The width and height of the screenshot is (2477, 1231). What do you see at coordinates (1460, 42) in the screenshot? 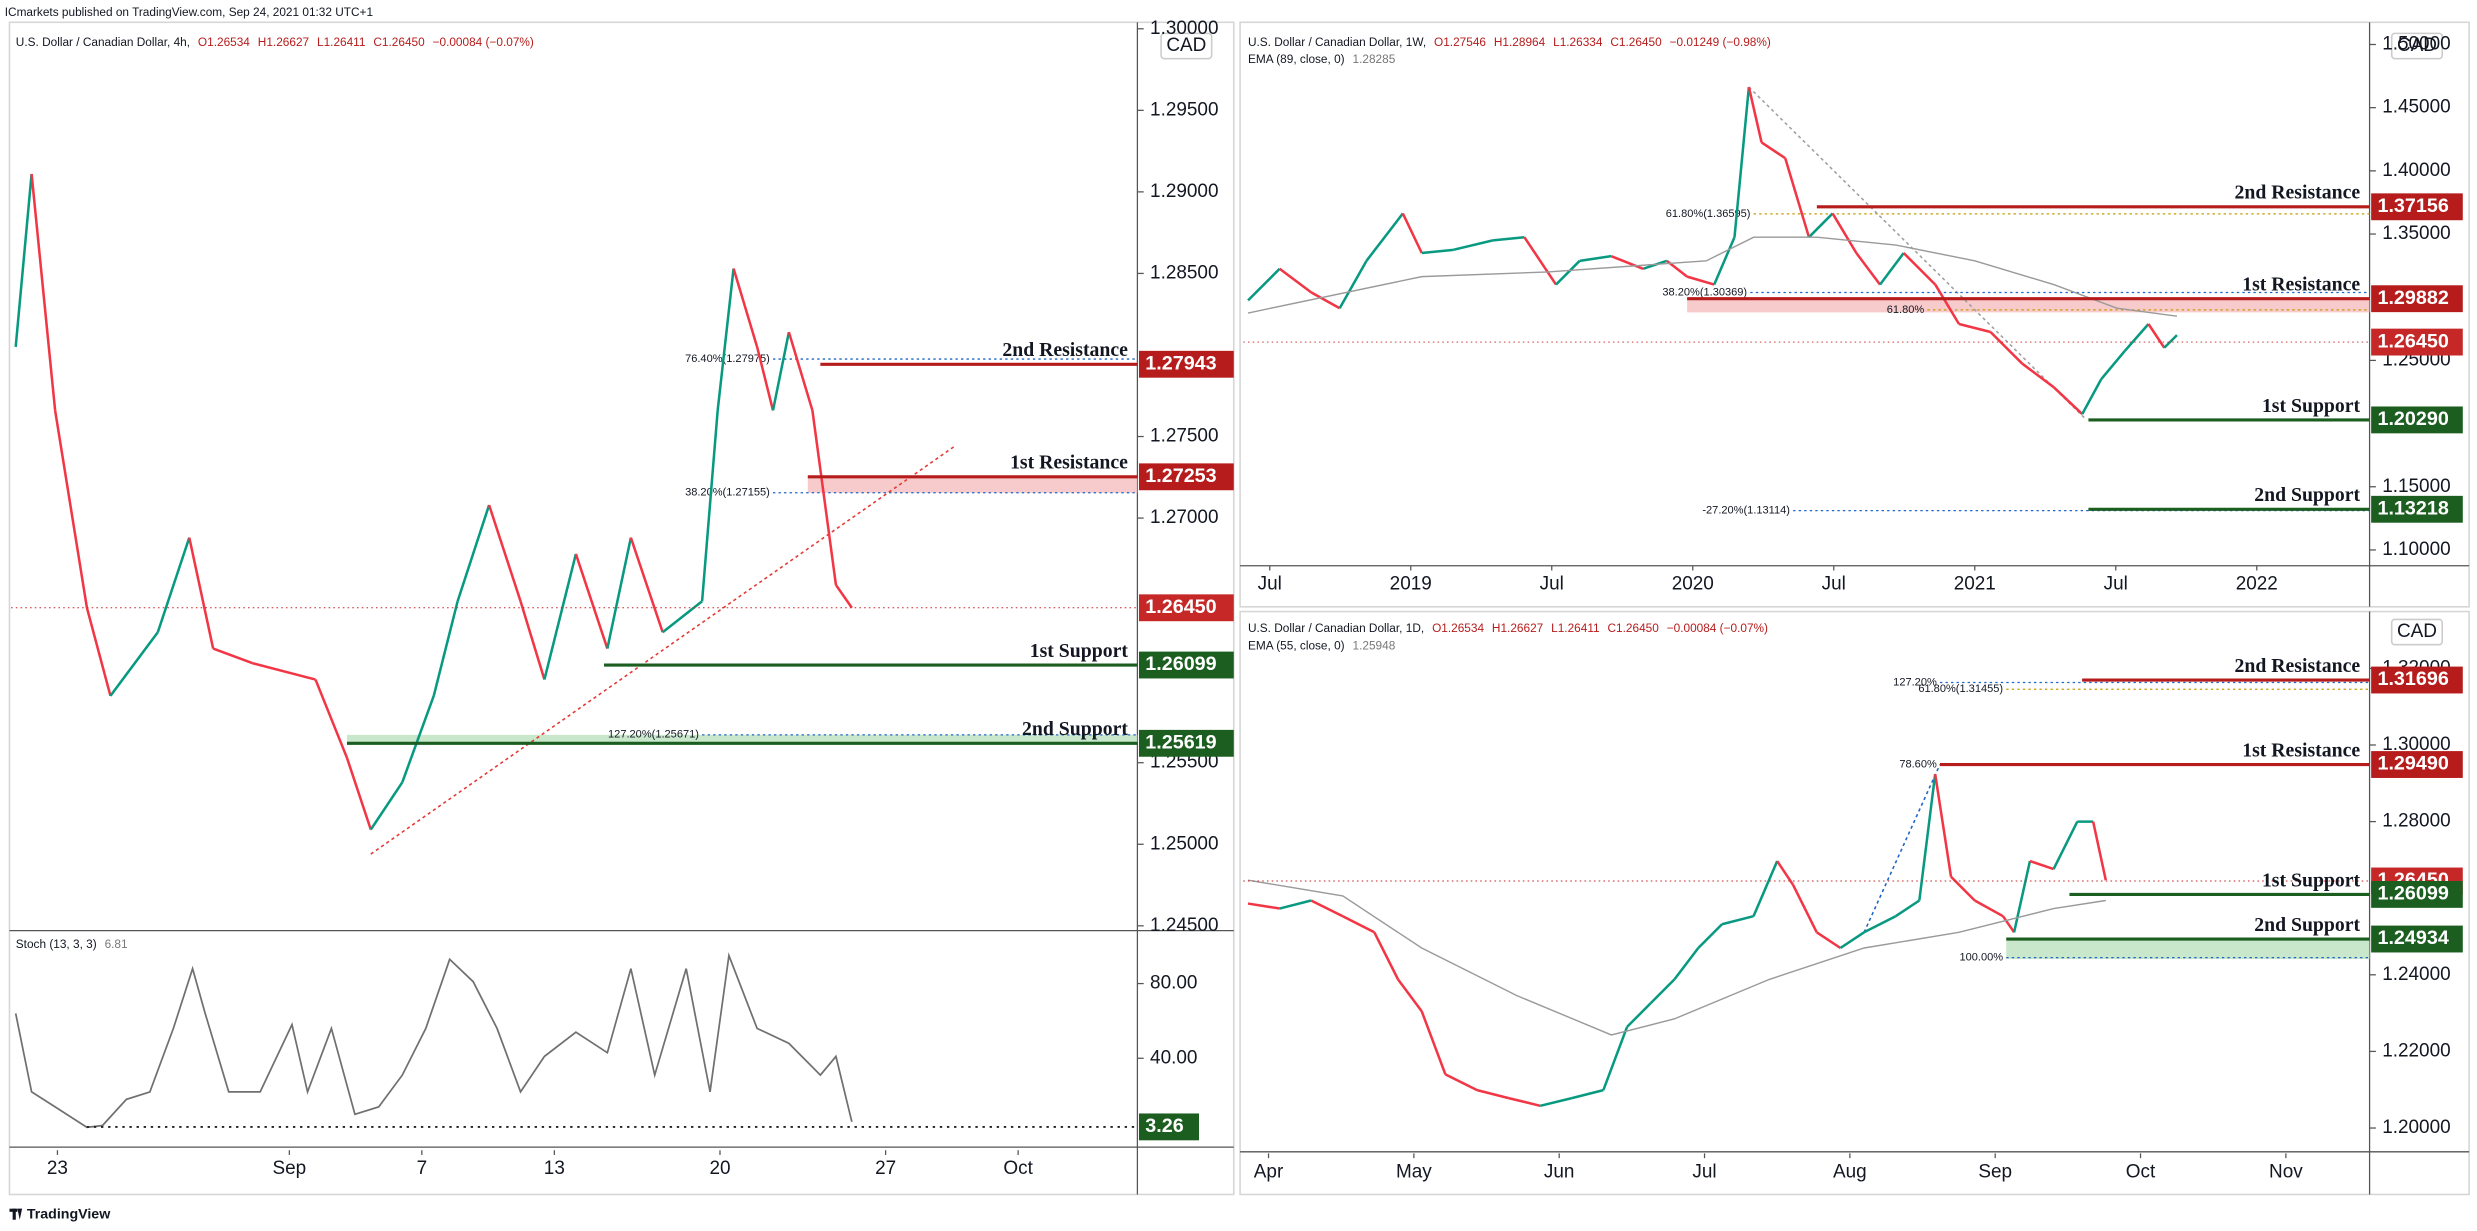
I see `ohlc-value: O1.27546` at bounding box center [1460, 42].